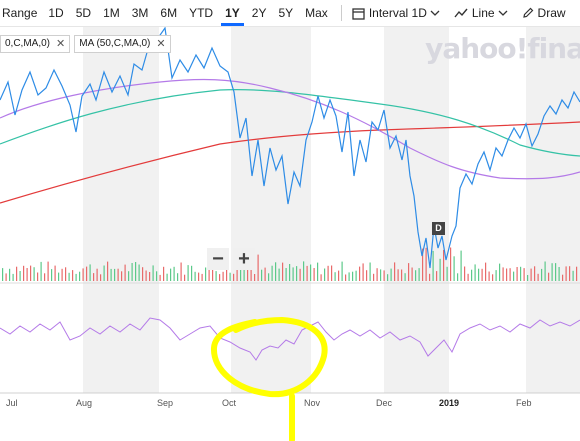  What do you see at coordinates (28, 43) in the screenshot?
I see `legend-label: 0,C,MA,0)` at bounding box center [28, 43].